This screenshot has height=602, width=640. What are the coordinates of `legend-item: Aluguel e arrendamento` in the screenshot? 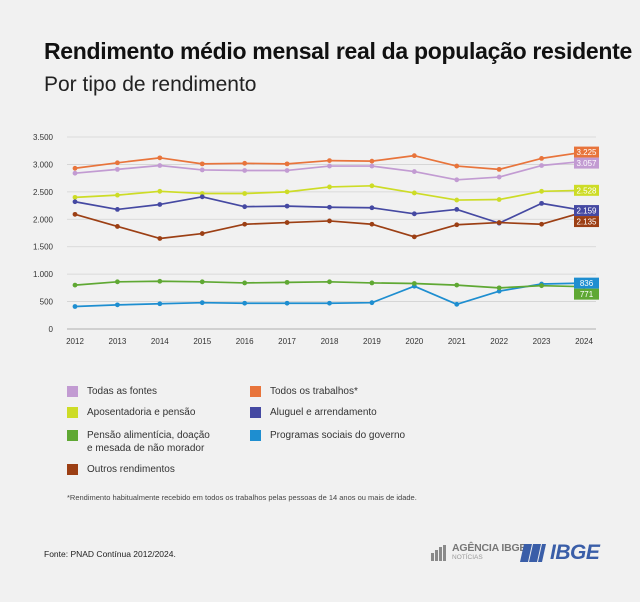 It's located at (313, 412).